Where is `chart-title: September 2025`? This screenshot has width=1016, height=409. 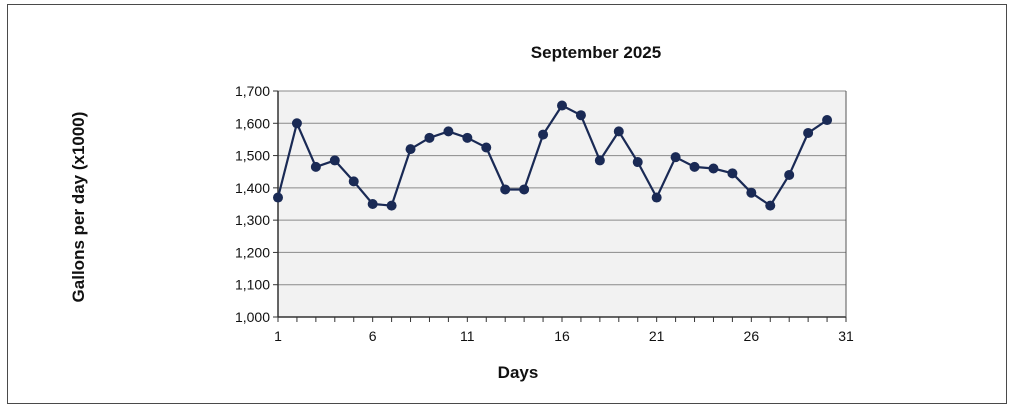 chart-title: September 2025 is located at coordinates (596, 52).